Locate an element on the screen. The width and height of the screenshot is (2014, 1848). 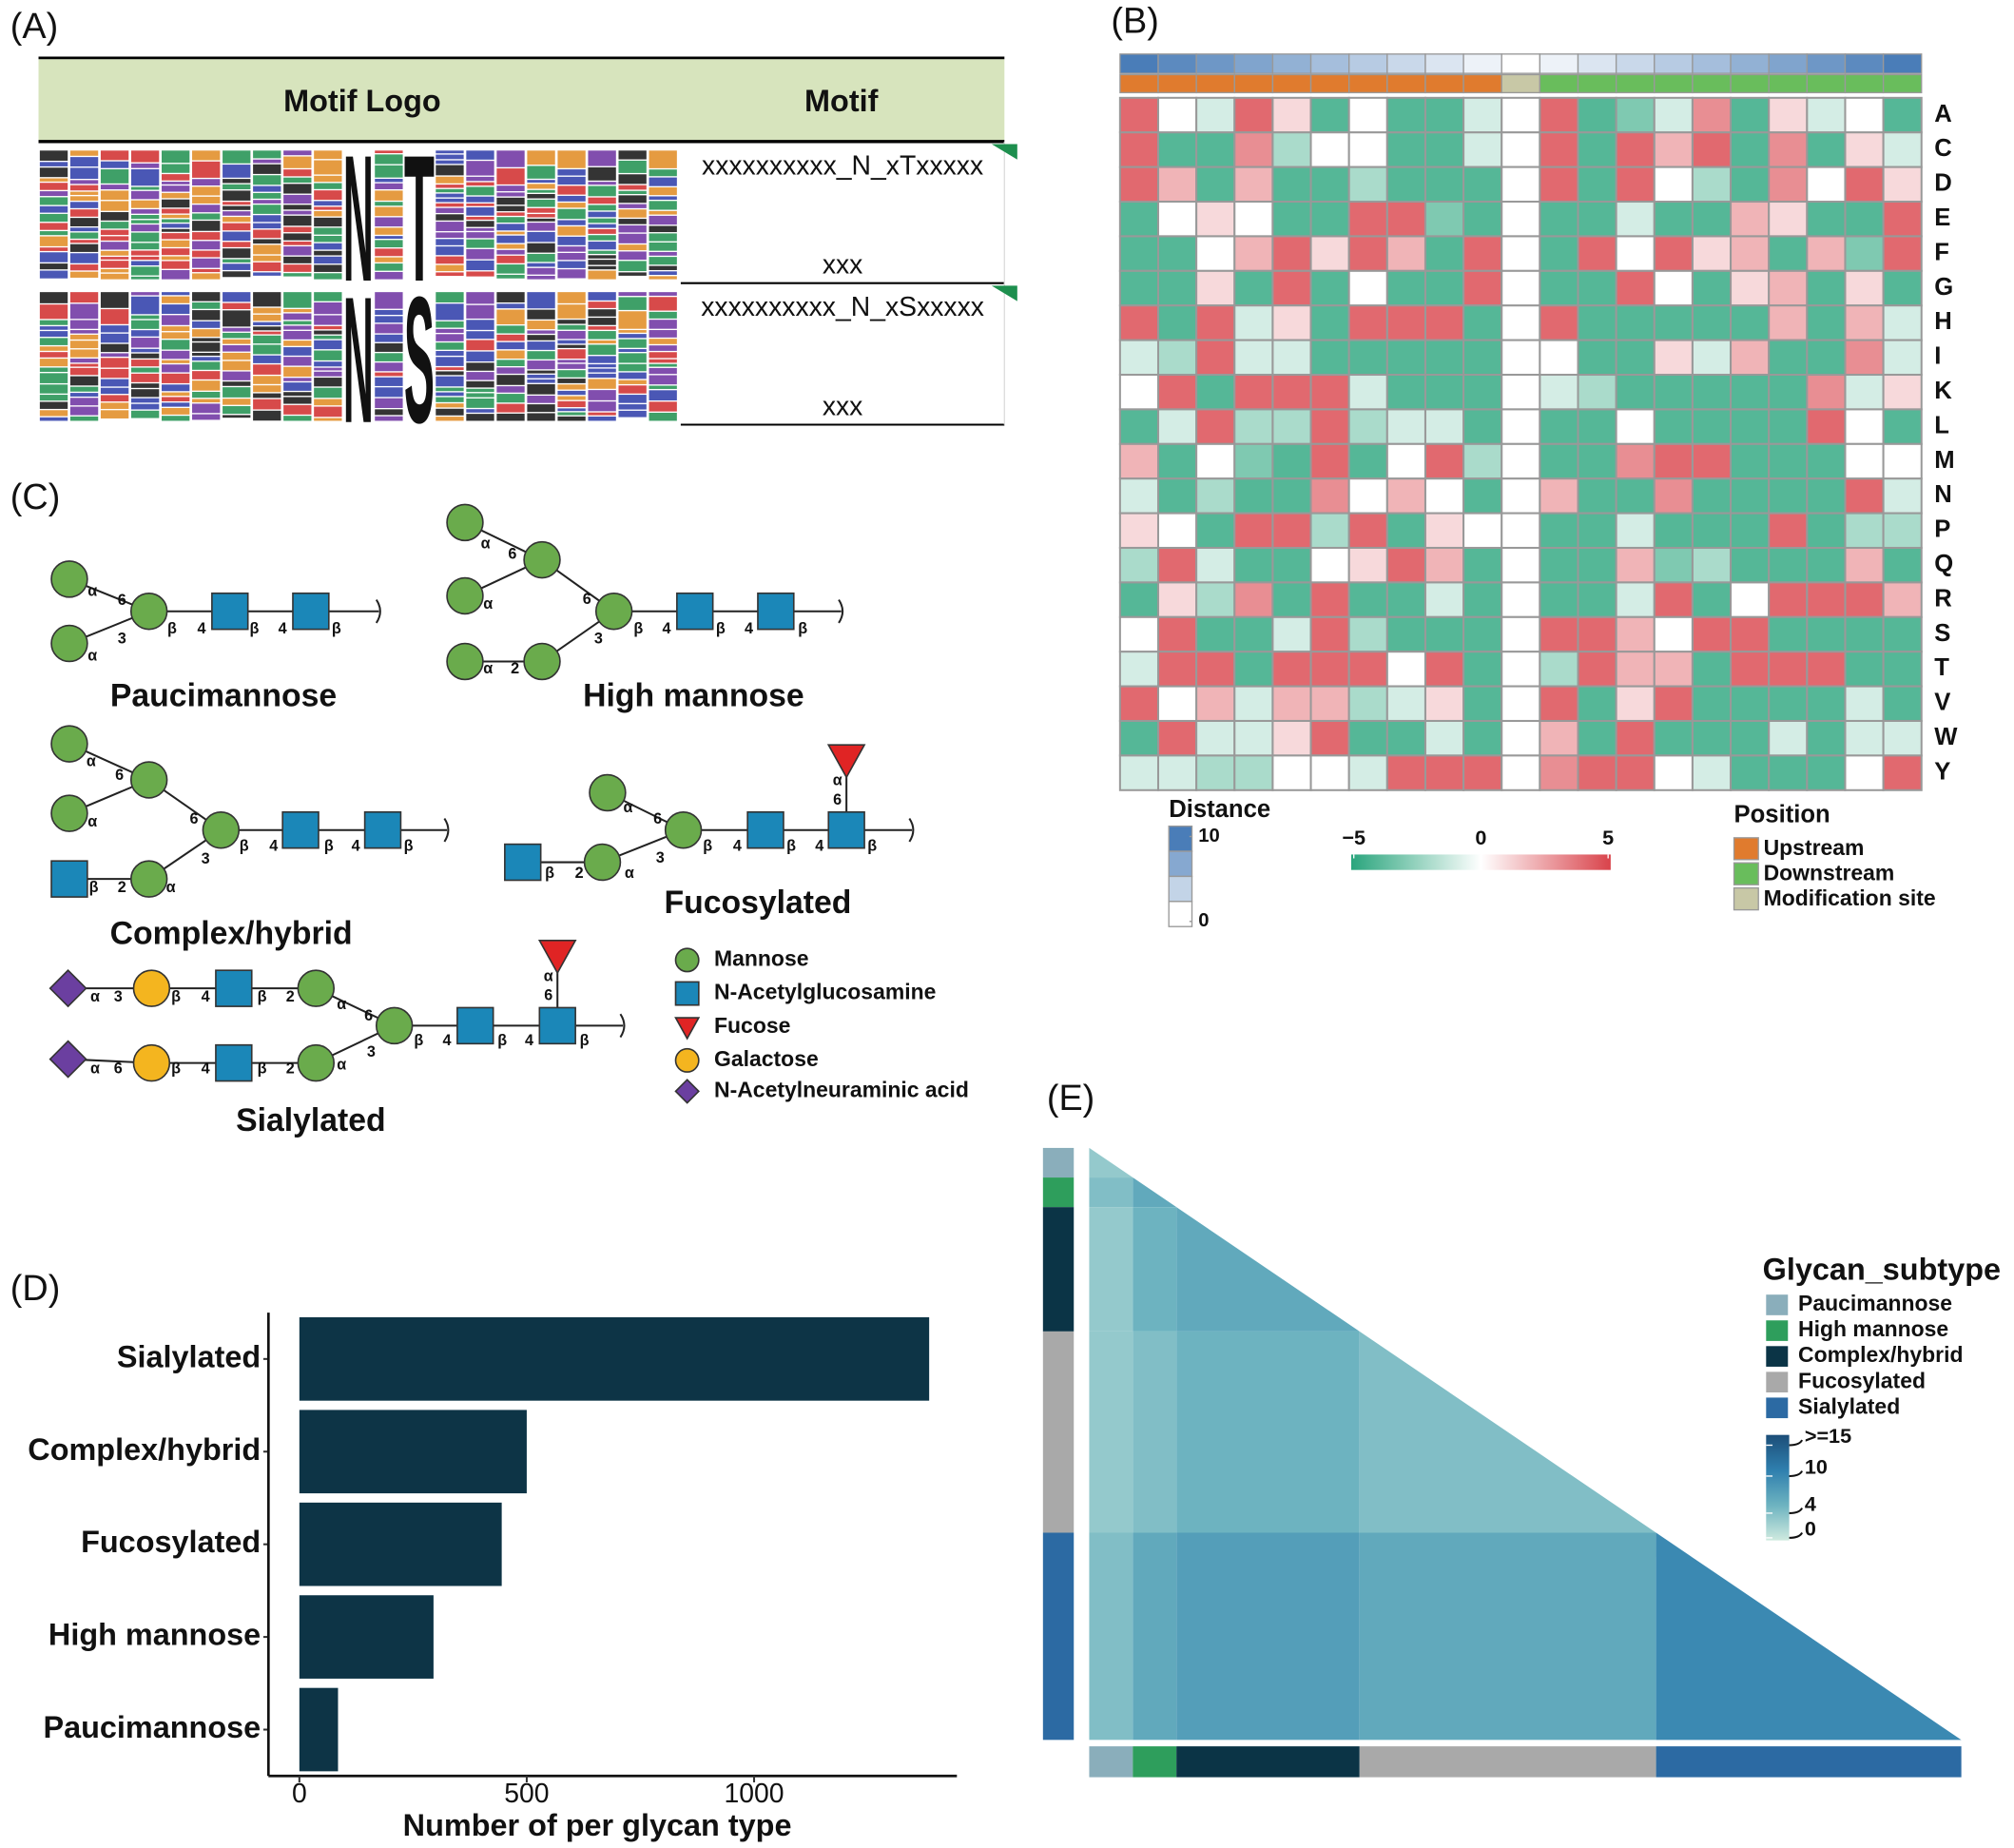
distance-cell is located at coordinates (1750, 64).